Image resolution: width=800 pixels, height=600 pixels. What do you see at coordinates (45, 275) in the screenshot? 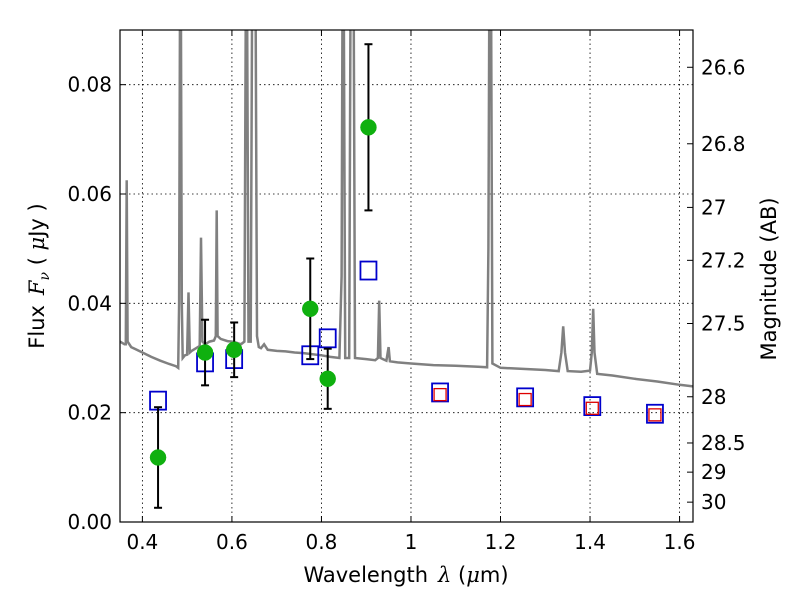
I see `y-axis-symbol-sub: ν` at bounding box center [45, 275].